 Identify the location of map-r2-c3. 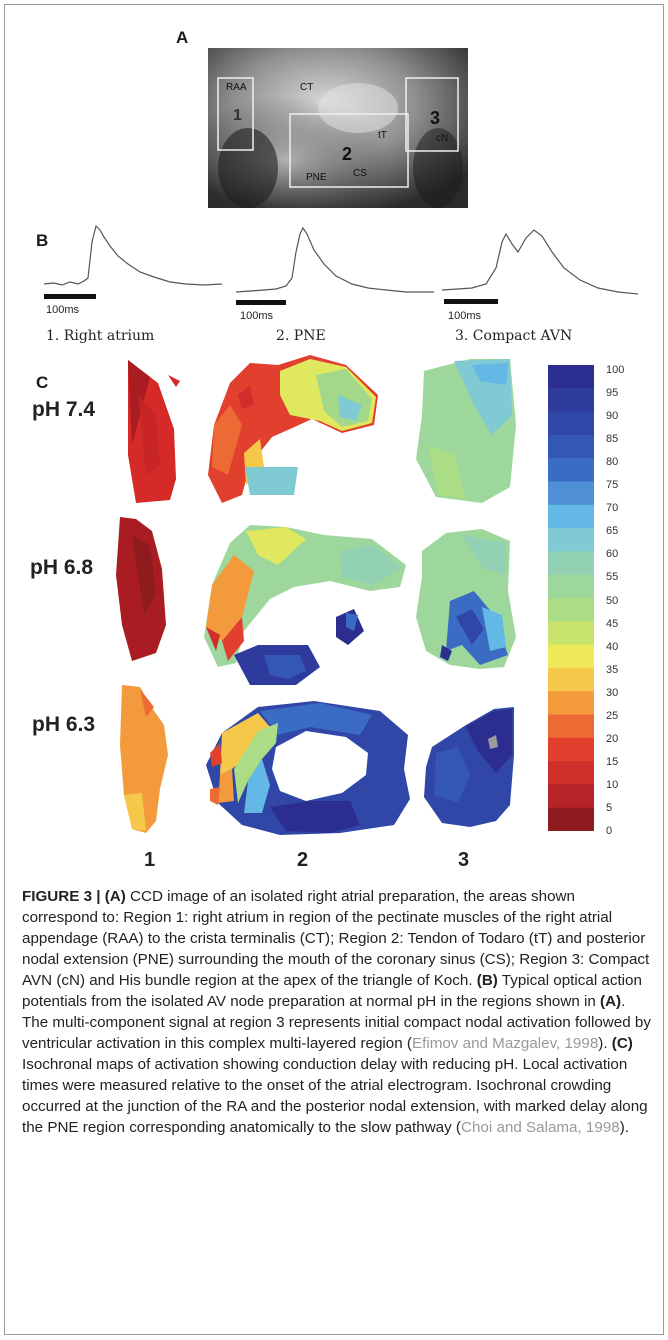
(466, 599).